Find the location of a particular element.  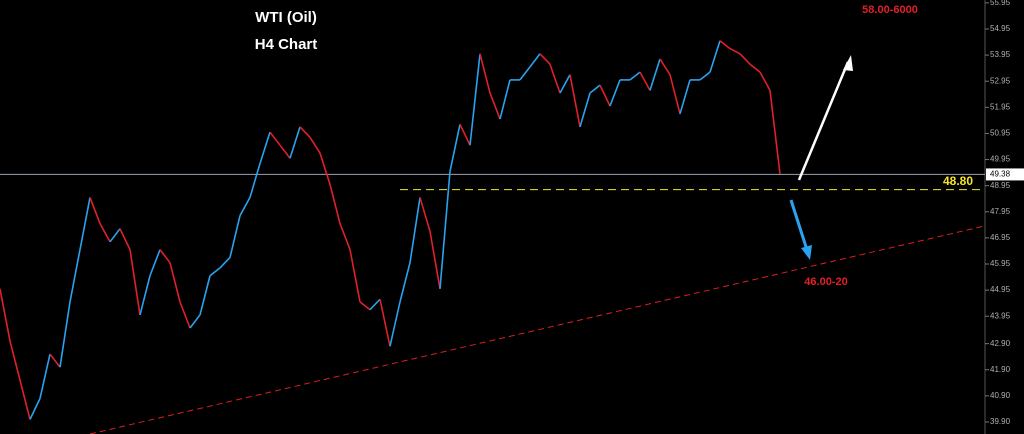

level-label: 48.80 is located at coordinates (958, 181).